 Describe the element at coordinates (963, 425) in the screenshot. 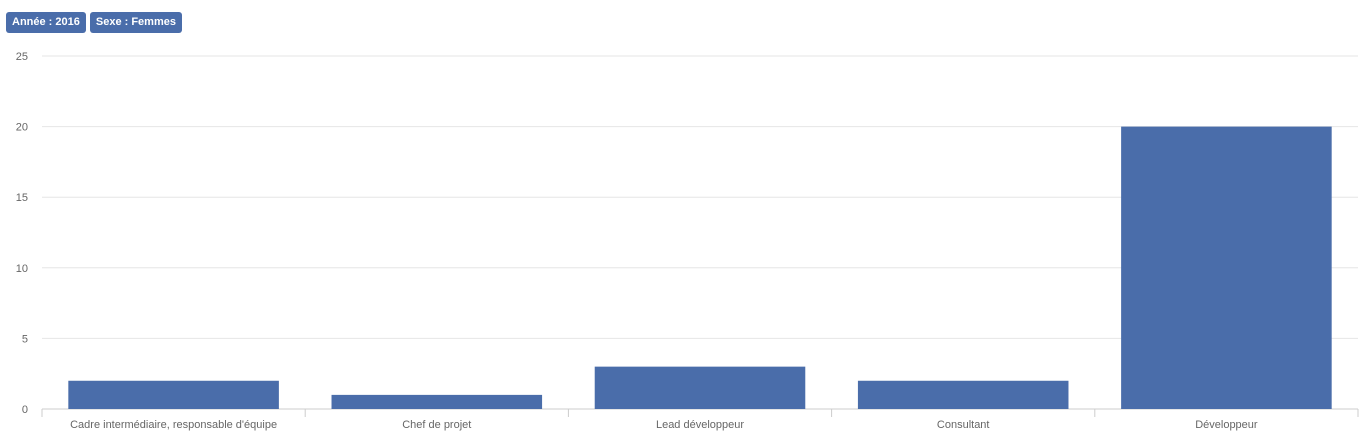

I see `x-tick-label-3: Consultant` at that location.